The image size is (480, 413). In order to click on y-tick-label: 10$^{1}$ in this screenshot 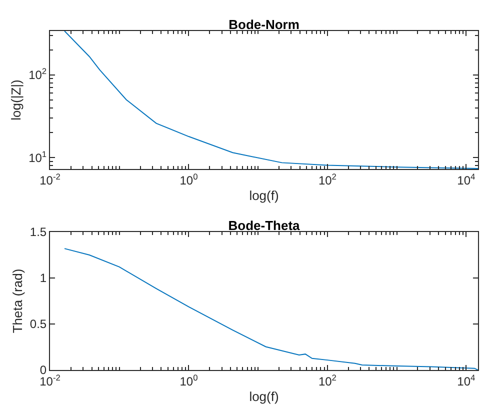, I will do `click(37, 156)`.